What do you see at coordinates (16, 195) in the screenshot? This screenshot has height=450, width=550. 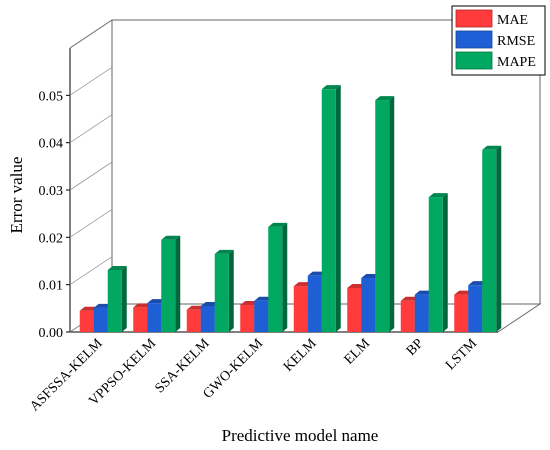 I see `y-axis-label: Error value` at bounding box center [16, 195].